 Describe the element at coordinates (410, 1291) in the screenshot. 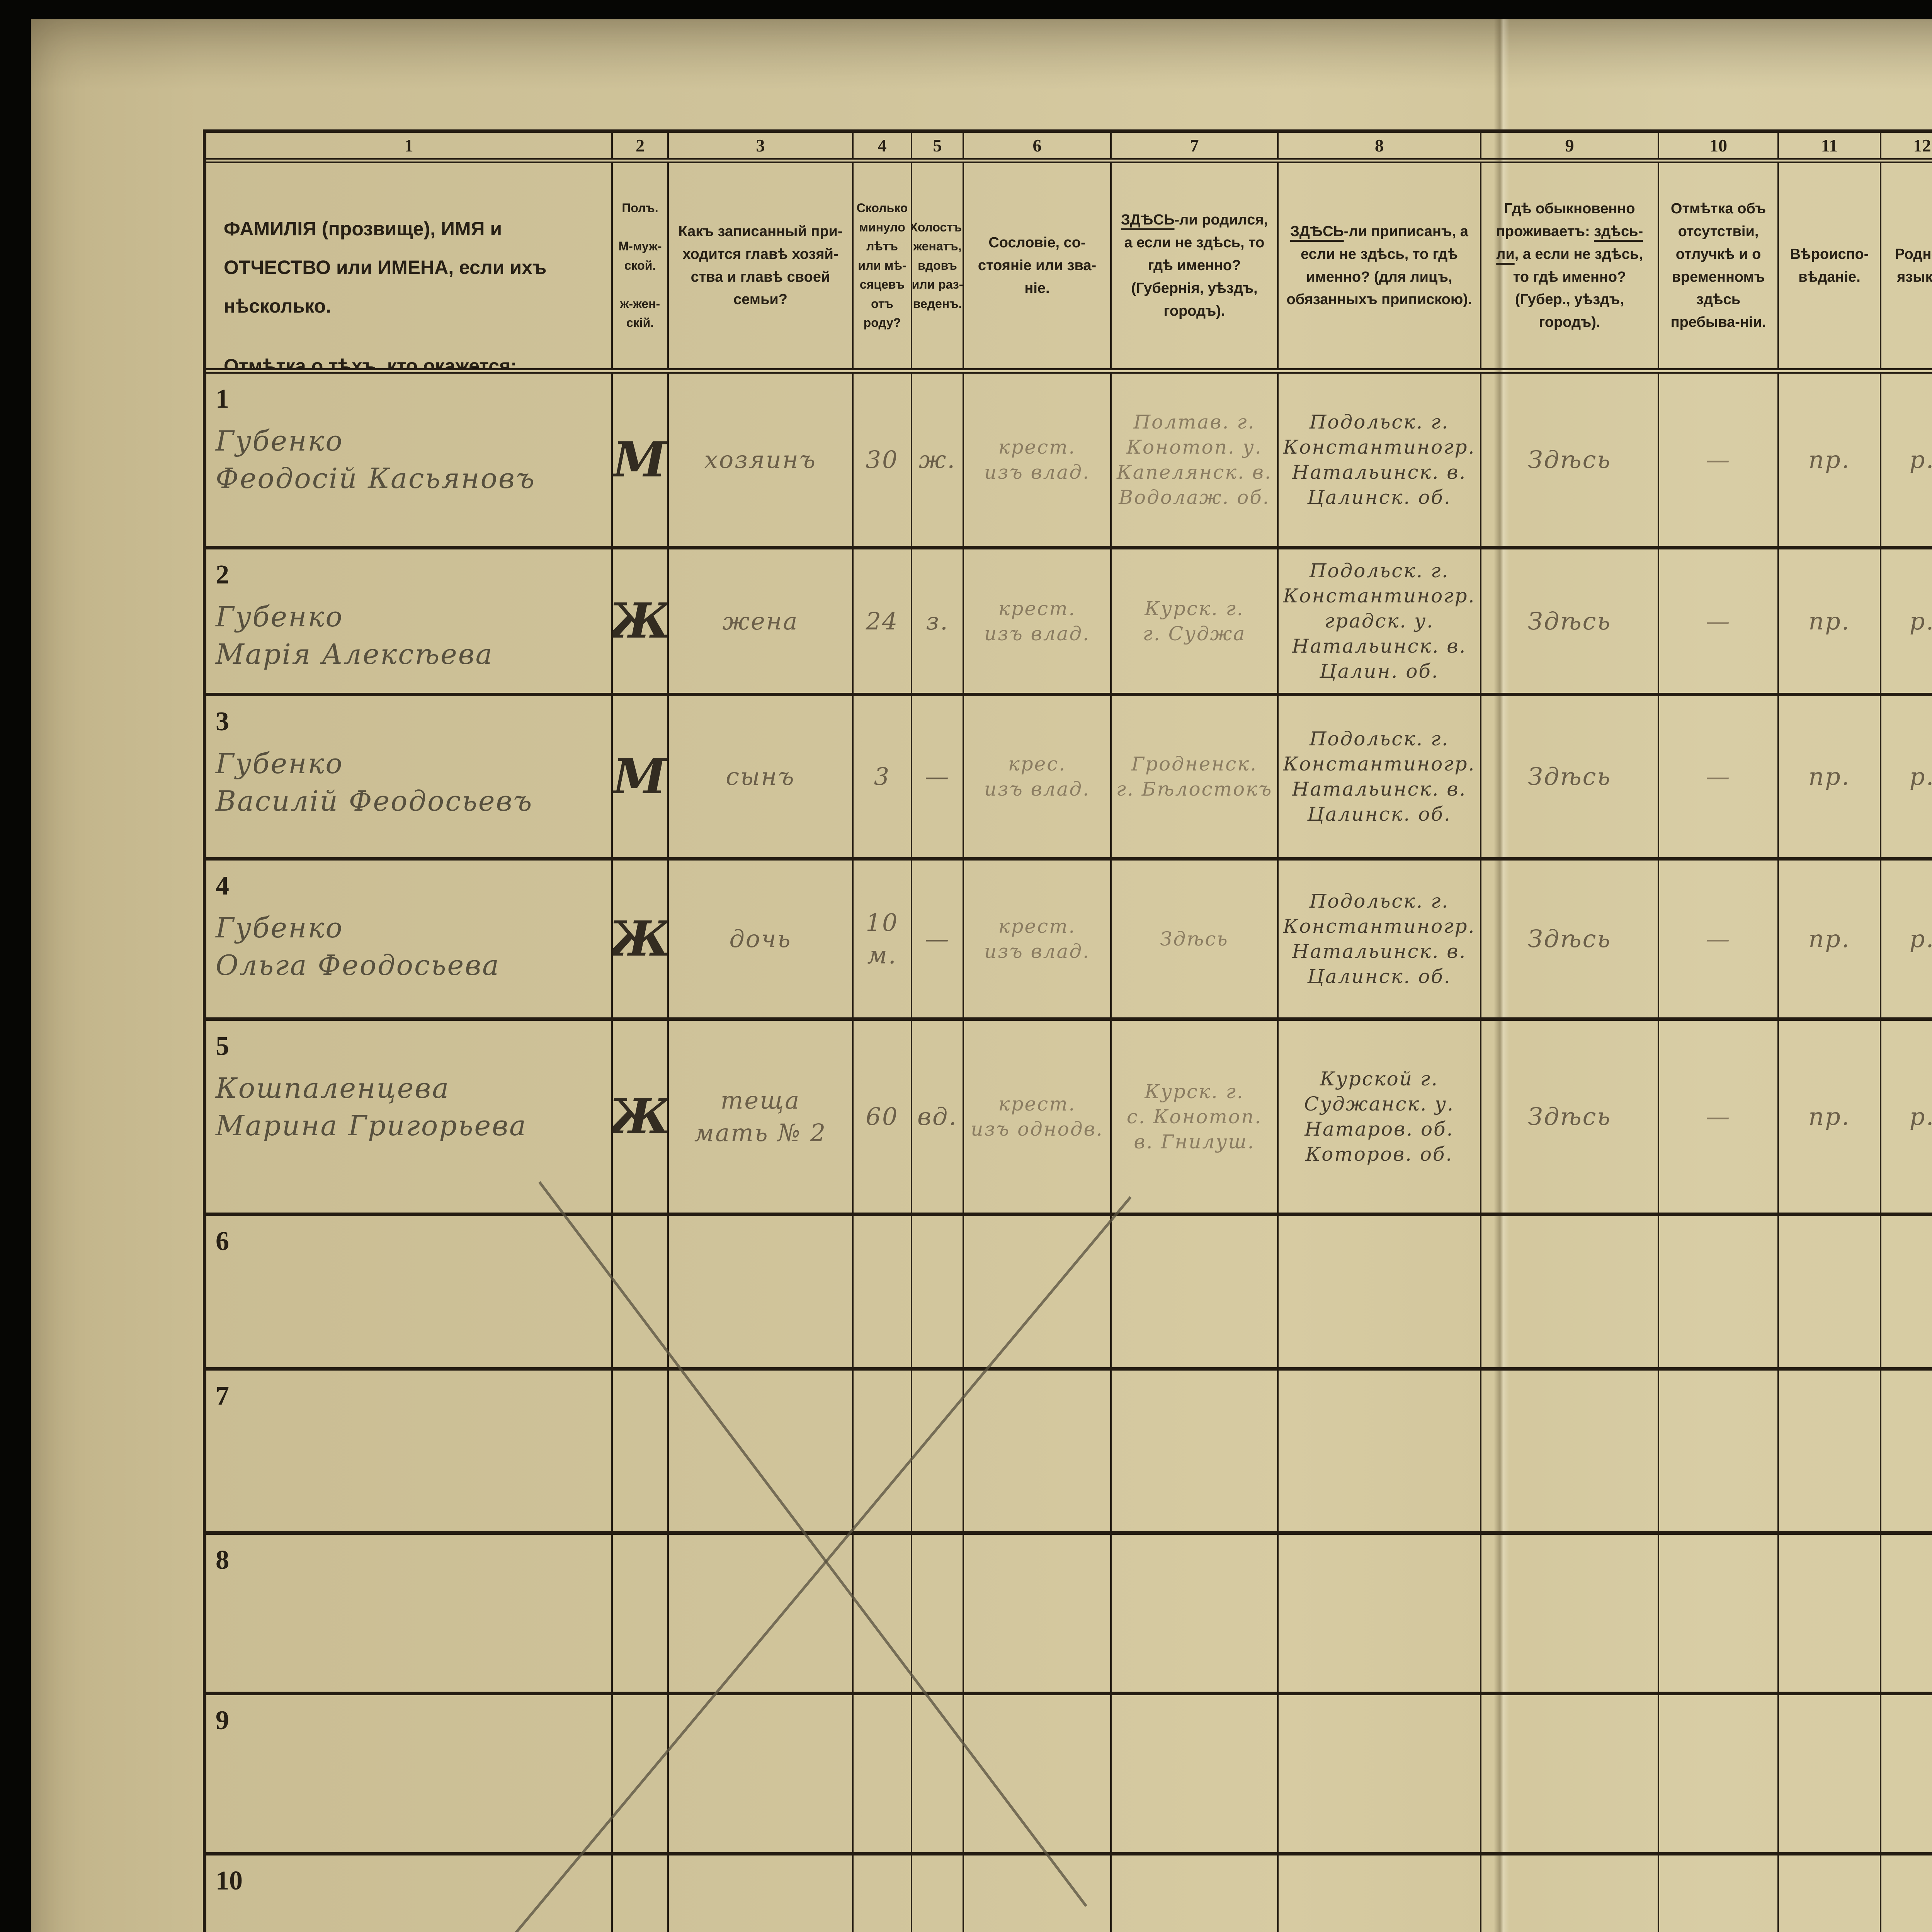

I see `cell-name: 6` at that location.